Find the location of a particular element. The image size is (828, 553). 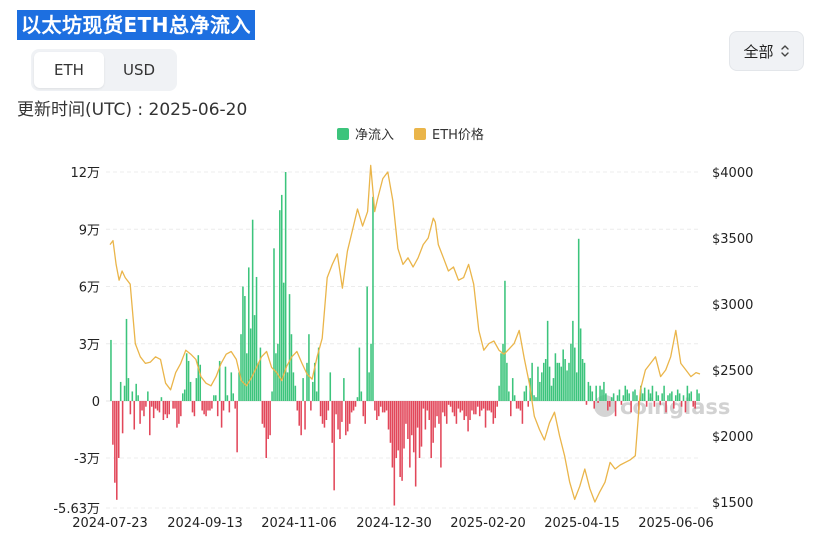

legend-label-price: ETH价格 is located at coordinates (458, 135).